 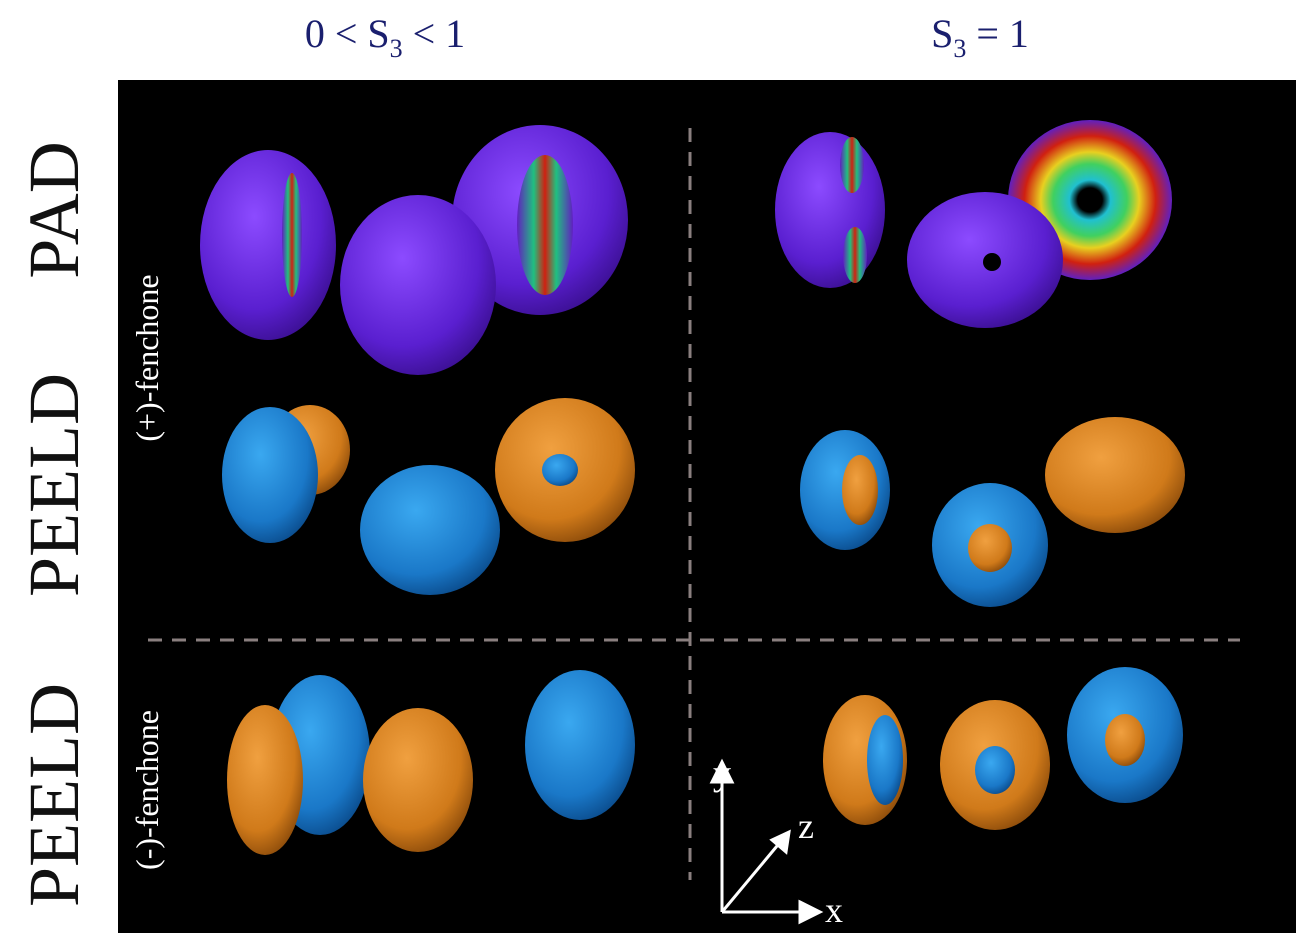 I want to click on arrow-heads, so click(x=766, y=841).